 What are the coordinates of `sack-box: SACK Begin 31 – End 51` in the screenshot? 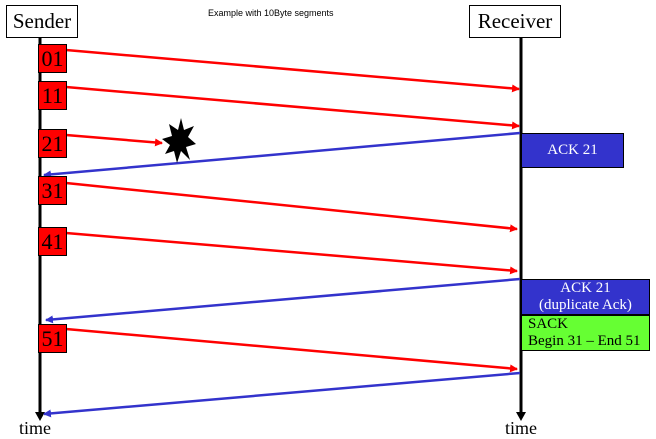 It's located at (585, 333).